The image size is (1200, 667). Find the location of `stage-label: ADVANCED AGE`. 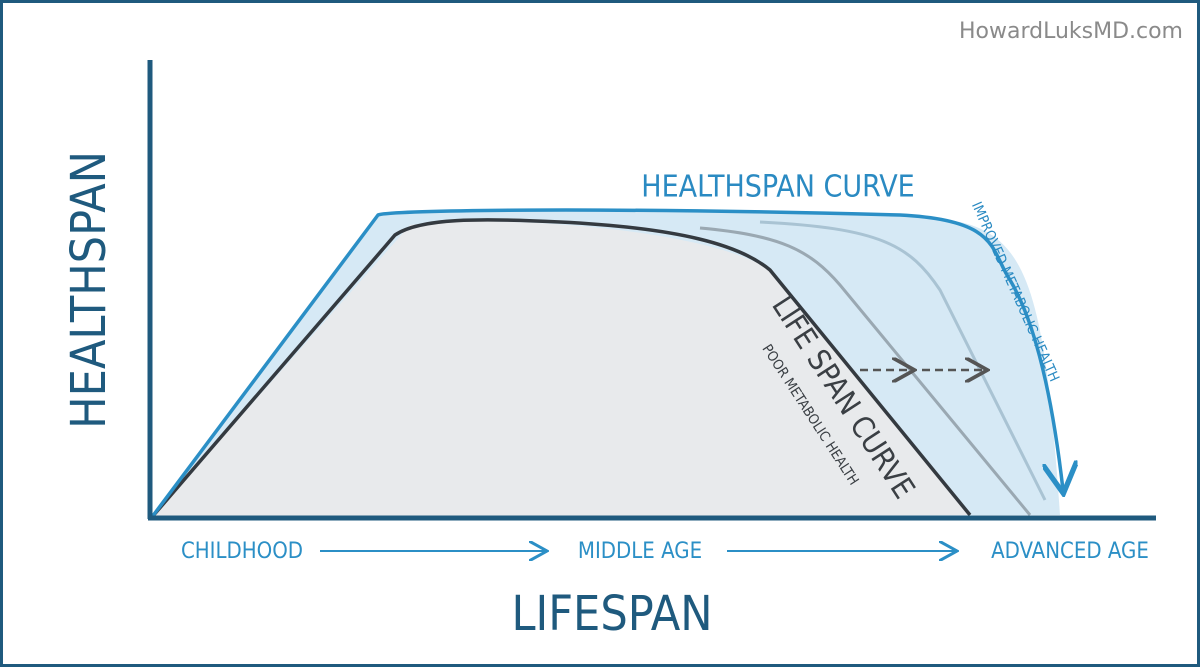

stage-label: ADVANCED AGE is located at coordinates (1070, 551).